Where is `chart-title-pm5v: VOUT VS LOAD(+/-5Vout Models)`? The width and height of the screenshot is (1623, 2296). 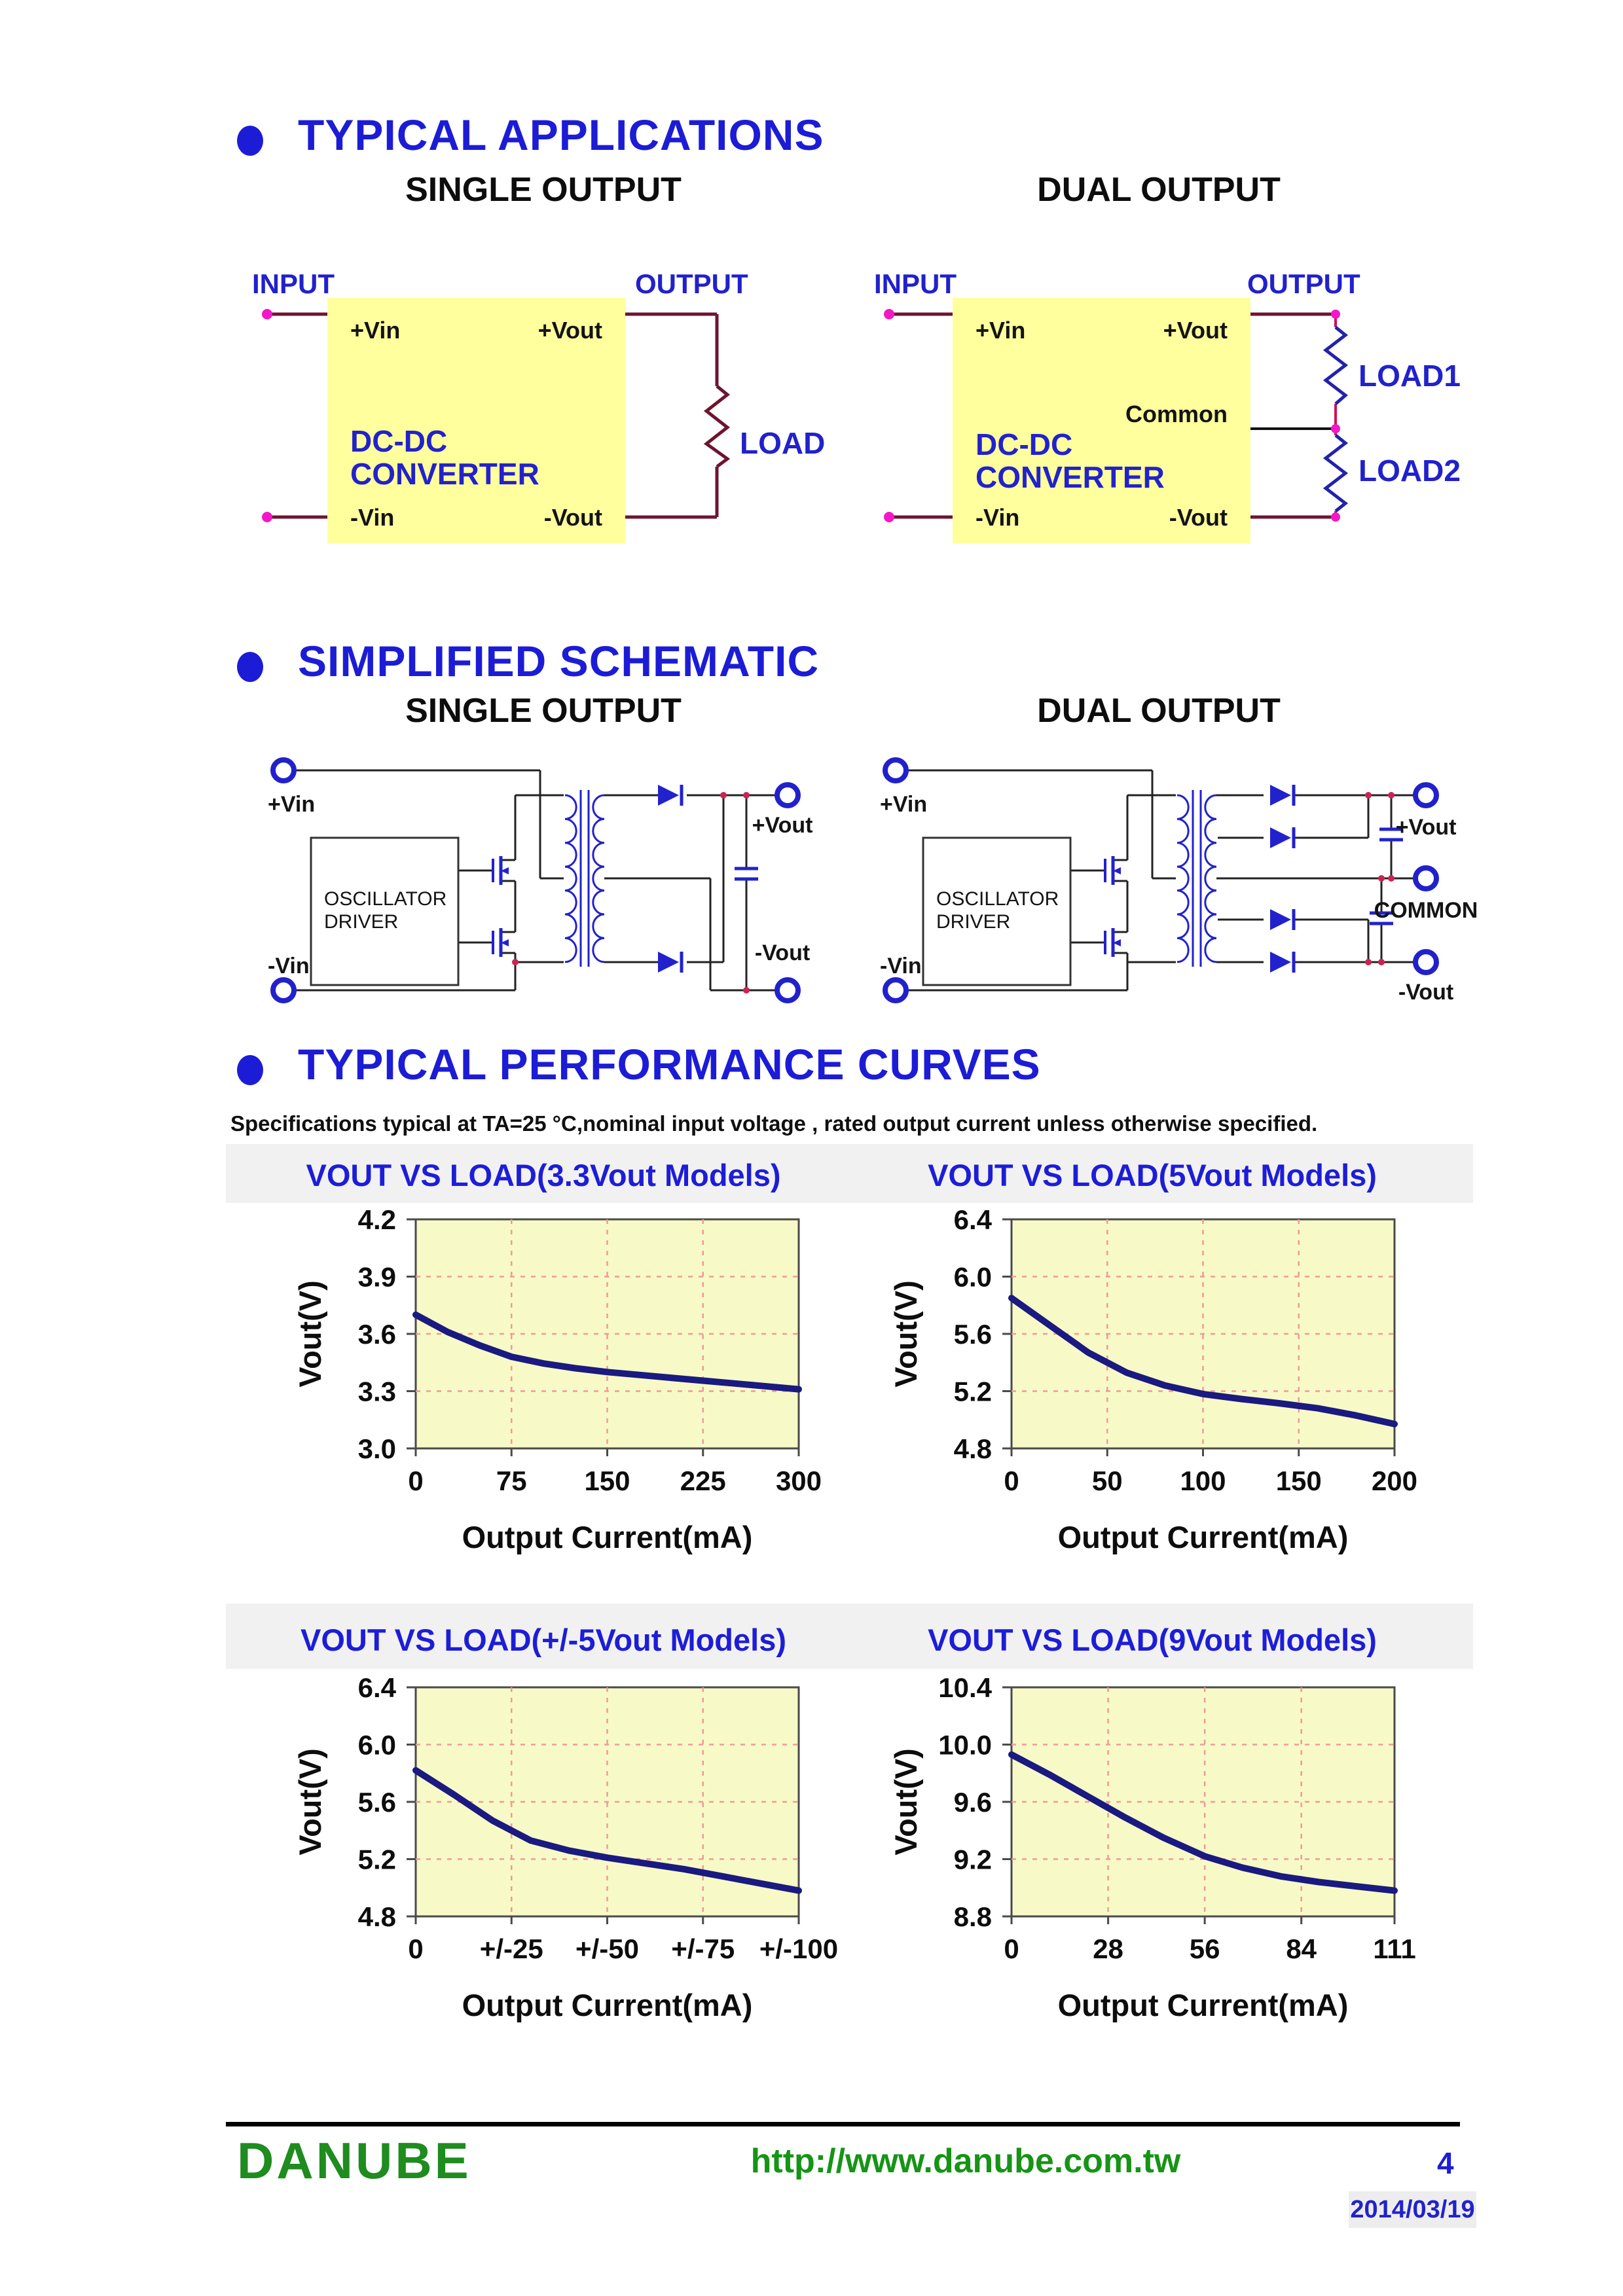
chart-title-pm5v: VOUT VS LOAD(+/-5Vout Models) is located at coordinates (543, 1640).